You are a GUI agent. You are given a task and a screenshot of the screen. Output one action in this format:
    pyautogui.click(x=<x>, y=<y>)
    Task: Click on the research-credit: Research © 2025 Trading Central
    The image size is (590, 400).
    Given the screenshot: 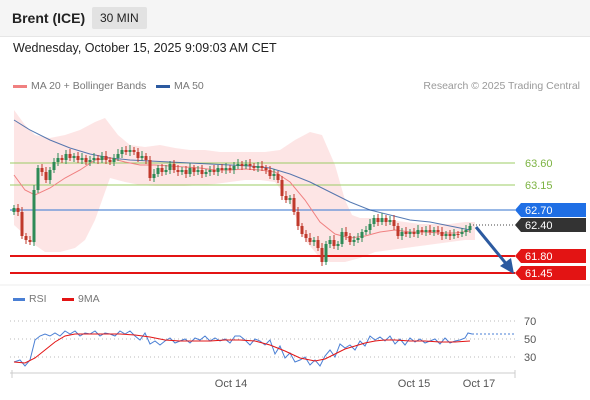 What is the action you would take?
    pyautogui.click(x=501, y=86)
    